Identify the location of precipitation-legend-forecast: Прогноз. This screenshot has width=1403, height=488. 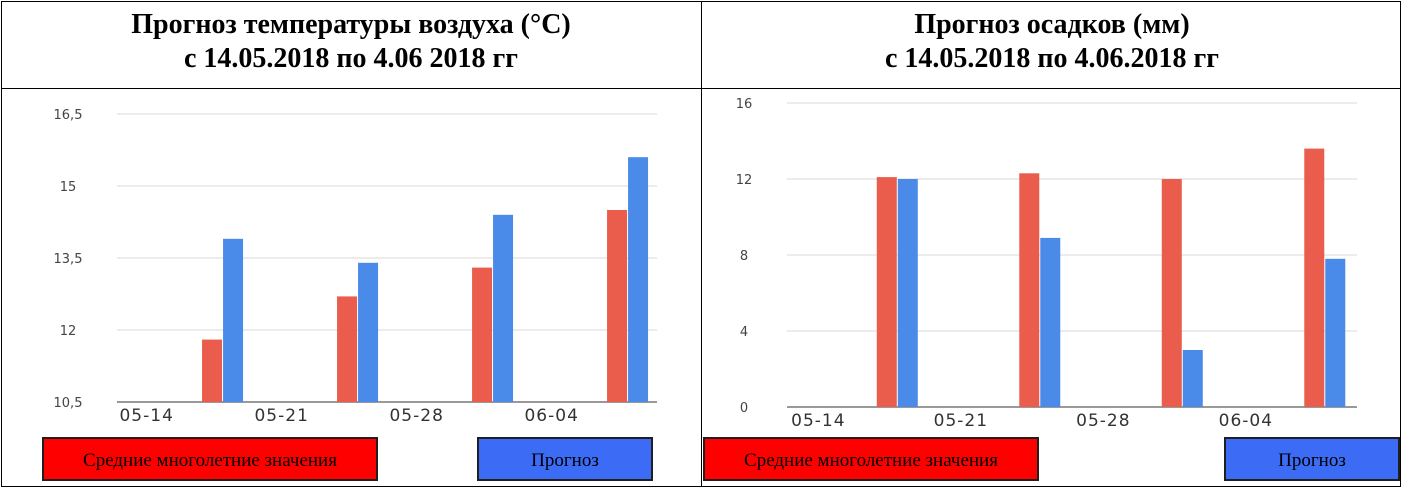
(1312, 459).